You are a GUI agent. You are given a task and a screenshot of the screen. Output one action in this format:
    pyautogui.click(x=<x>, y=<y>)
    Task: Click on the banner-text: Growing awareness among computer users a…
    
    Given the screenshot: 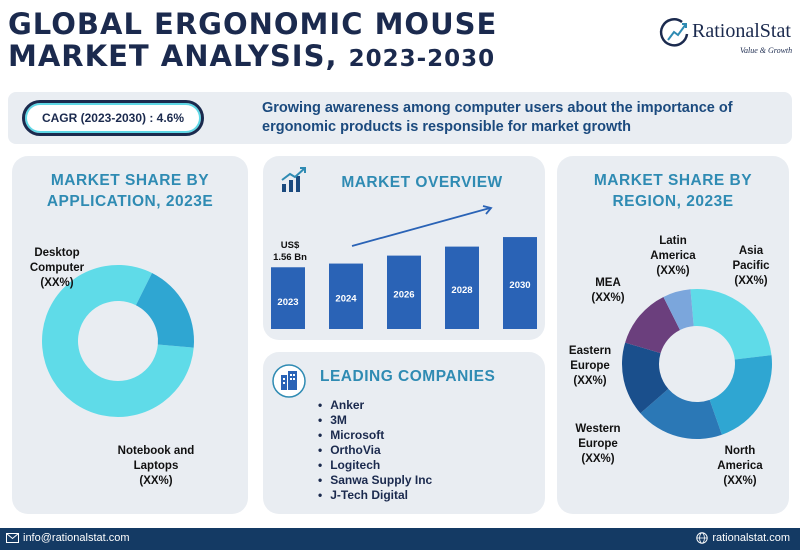 What is the action you would take?
    pyautogui.click(x=497, y=117)
    